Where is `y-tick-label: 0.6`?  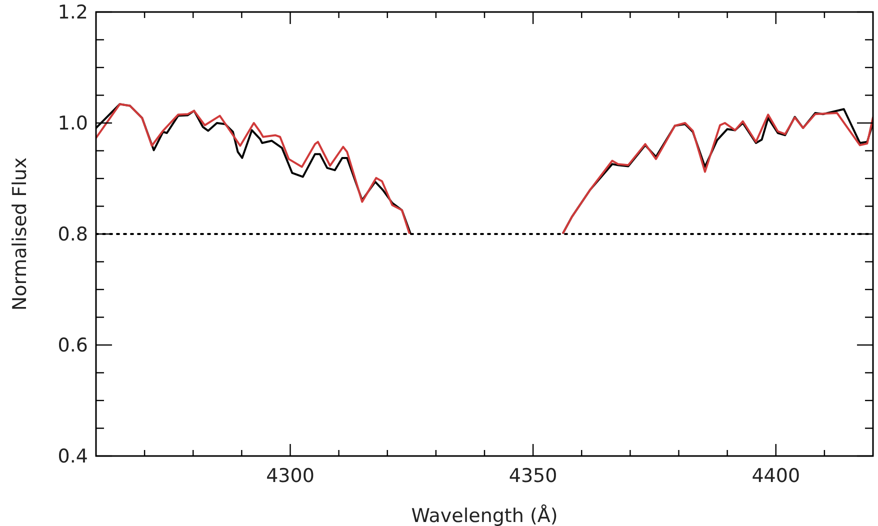
y-tick-label: 0.6 is located at coordinates (73, 345).